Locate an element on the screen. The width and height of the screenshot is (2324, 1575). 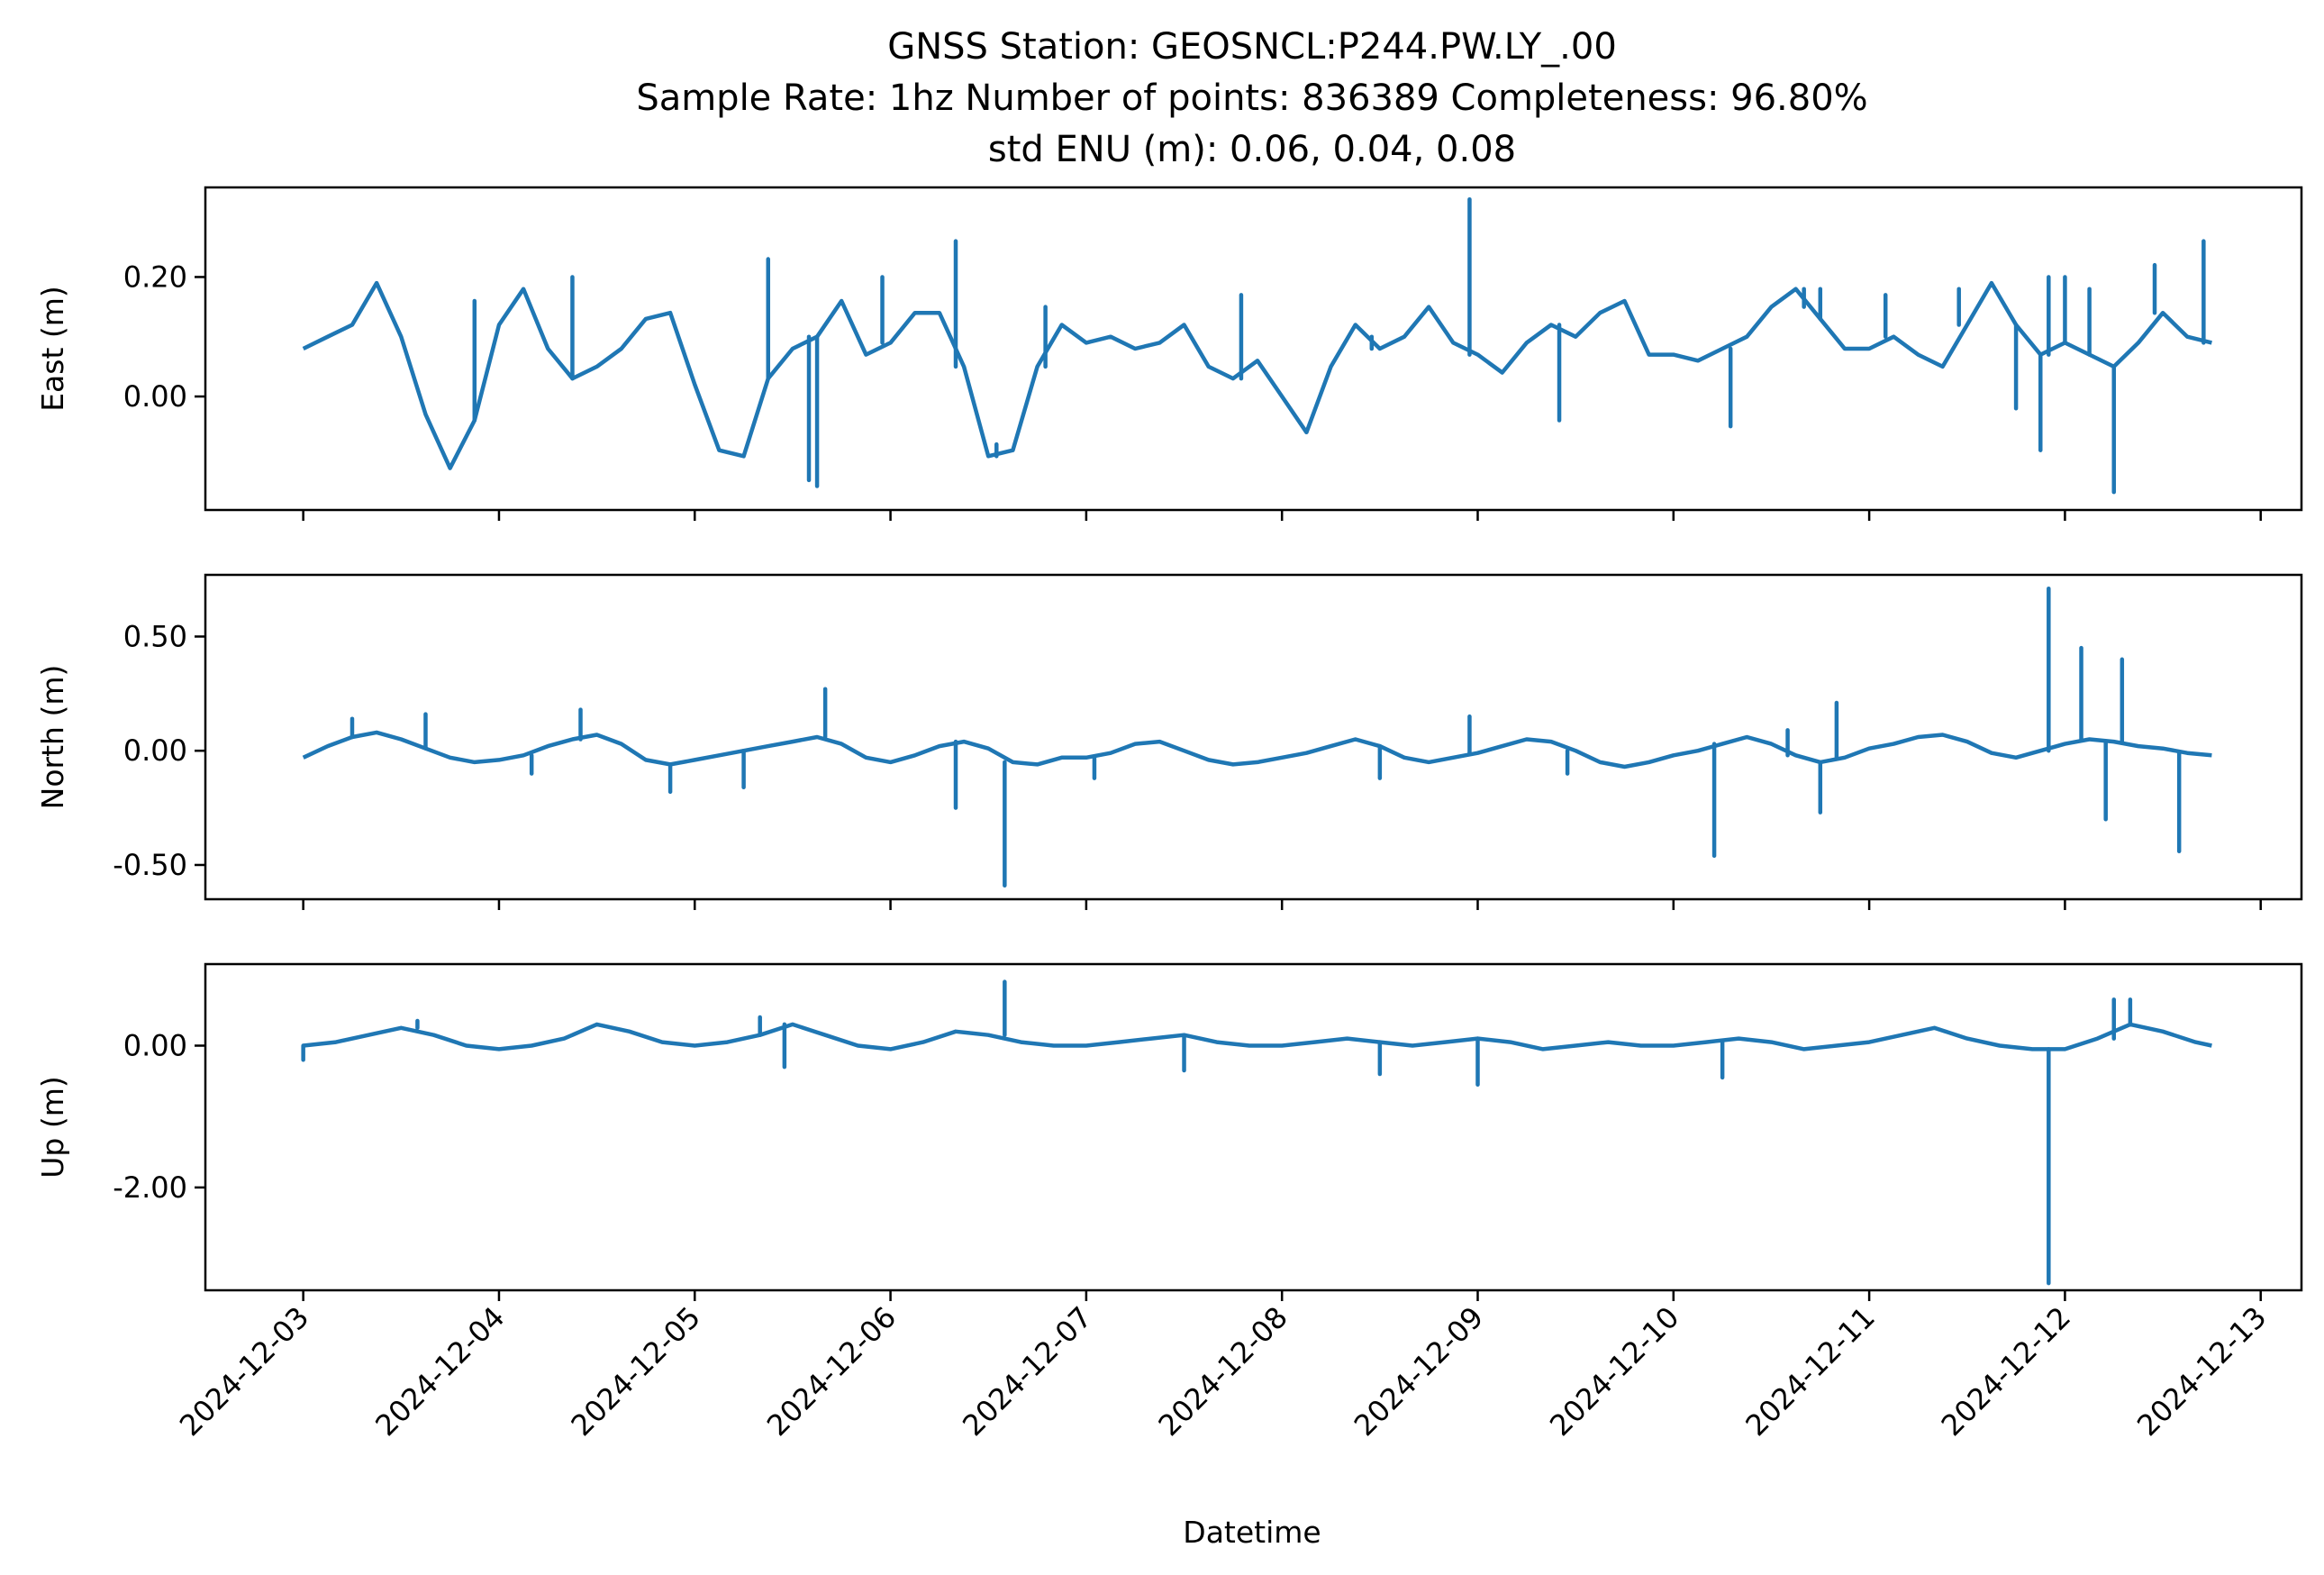
up-y-axis-label: Up (m) is located at coordinates (53, 1127).